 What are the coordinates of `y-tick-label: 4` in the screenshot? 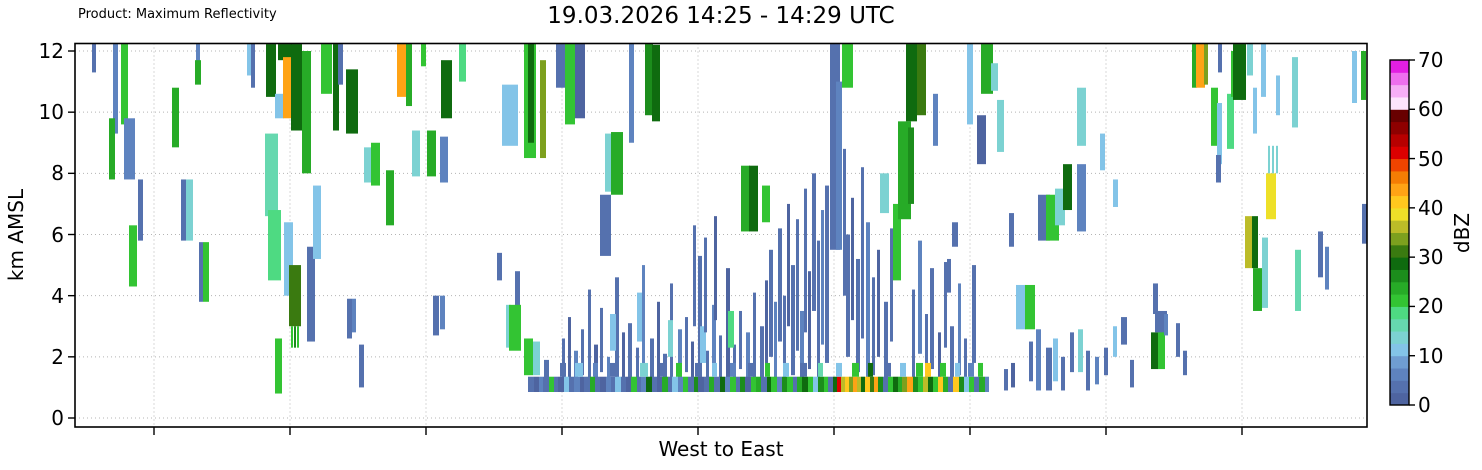 It's located at (57, 295).